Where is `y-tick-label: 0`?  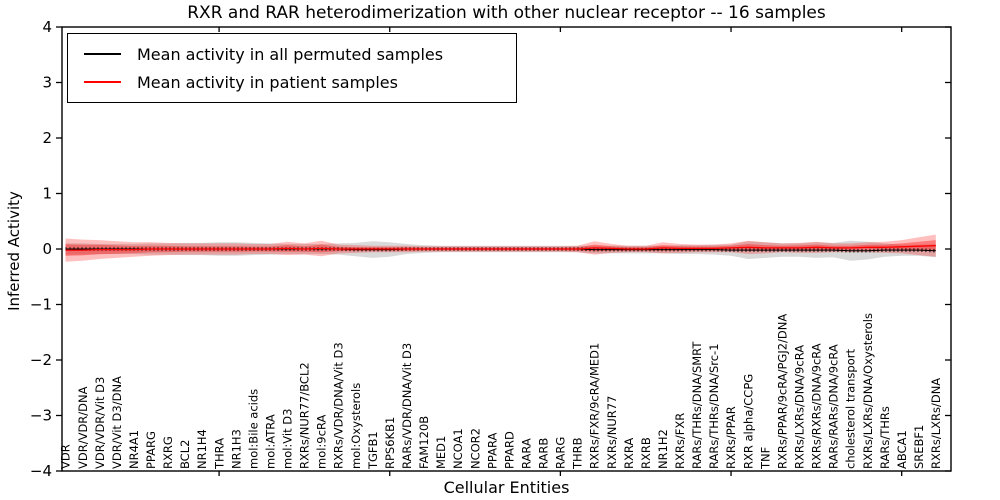
y-tick-label: 0 is located at coordinates (47, 249).